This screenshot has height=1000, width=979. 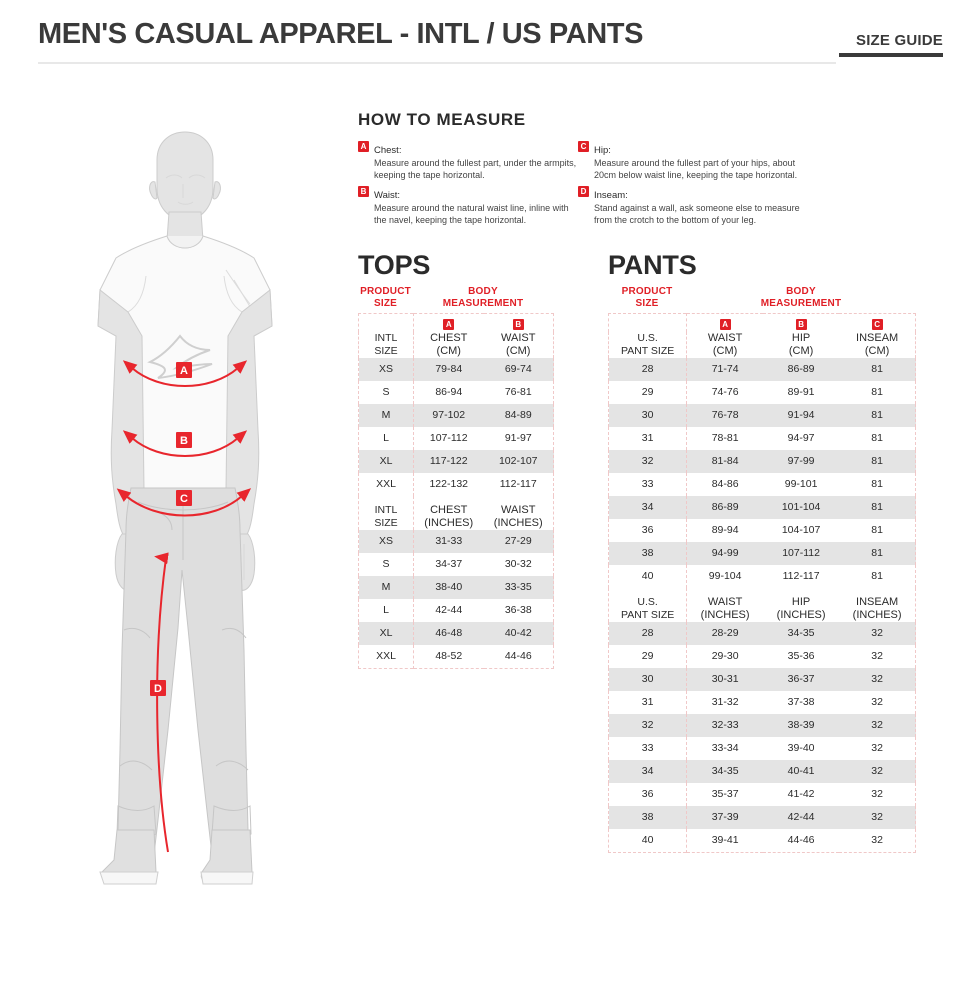 I want to click on size-cell: 32, so click(x=648, y=461).